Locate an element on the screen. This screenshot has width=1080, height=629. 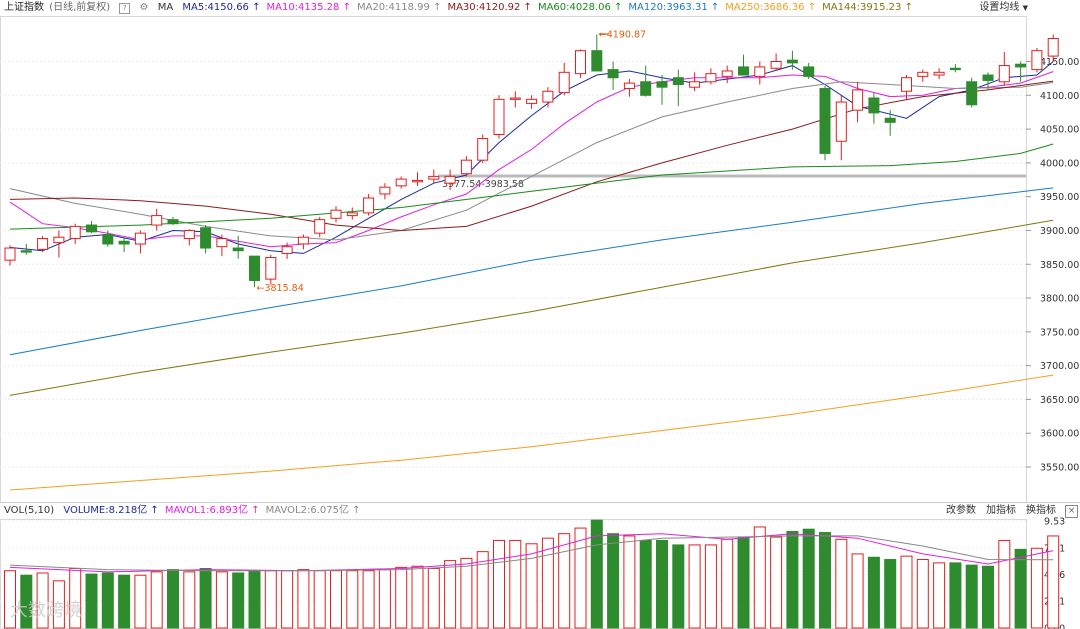
vol-value-2: MAVOL2:6.075亿 ↑ is located at coordinates (313, 510).